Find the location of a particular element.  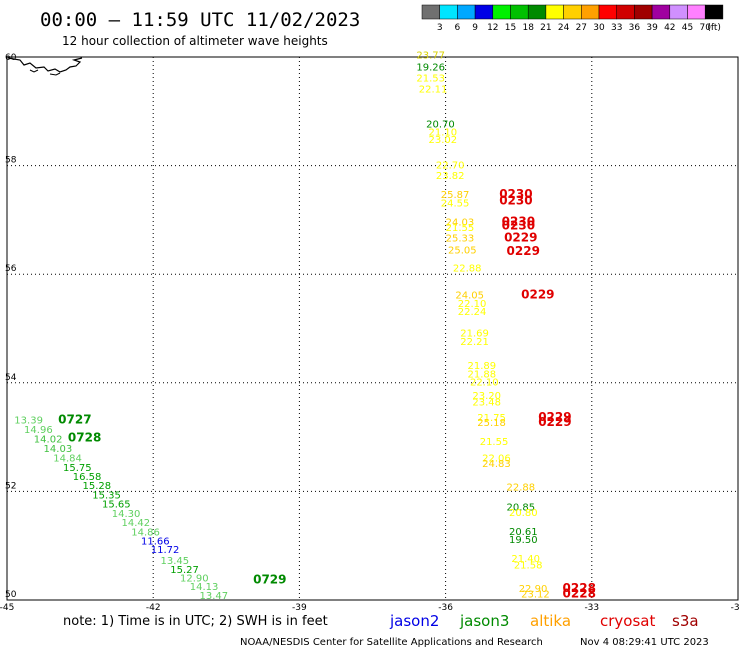

y-tick-label: 56 is located at coordinates (11, 269).